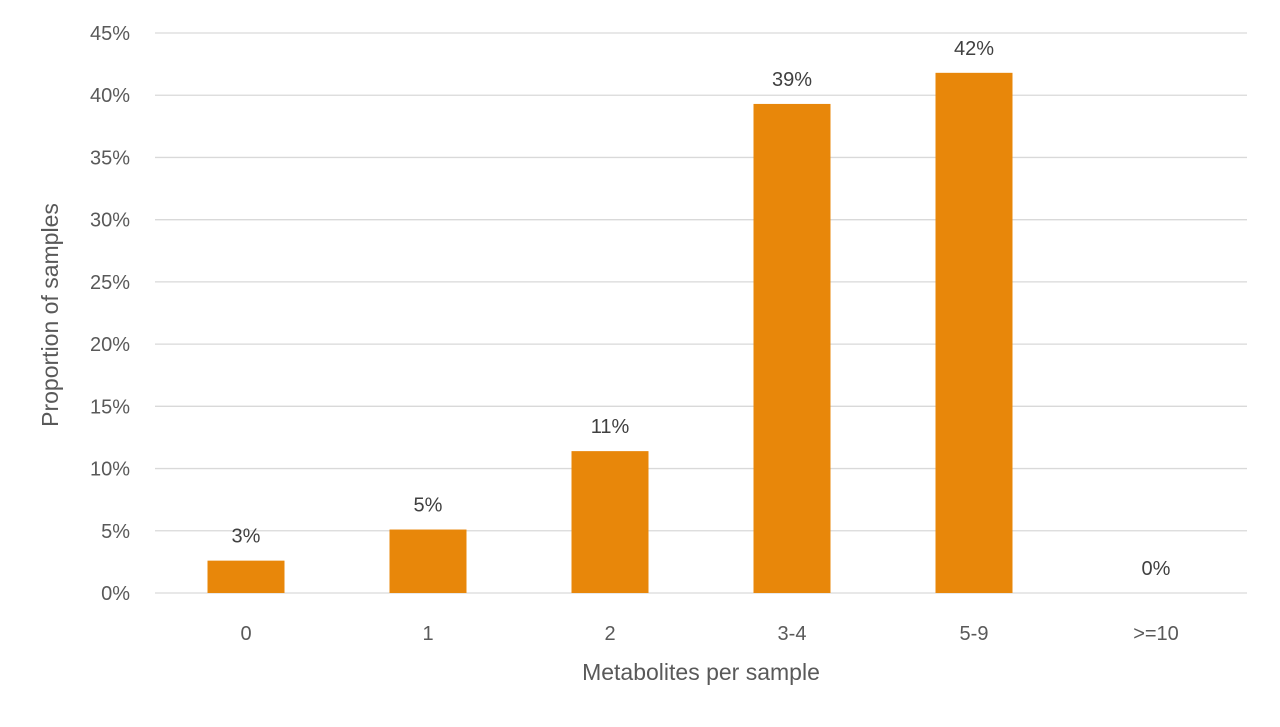  What do you see at coordinates (428, 506) in the screenshot?
I see `data-label: 5%` at bounding box center [428, 506].